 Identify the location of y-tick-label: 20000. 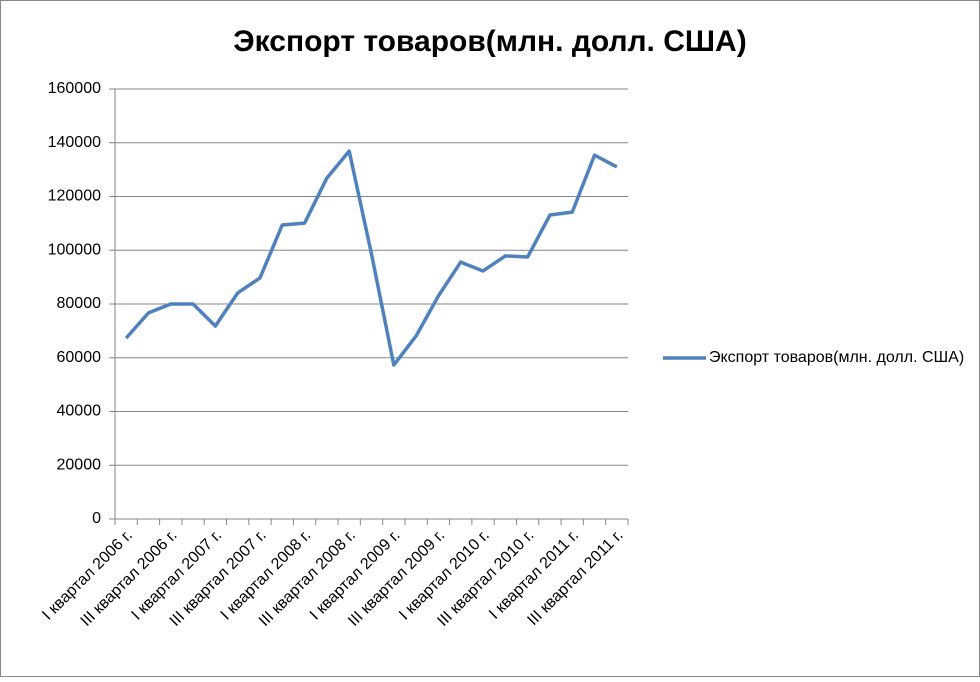
(79, 464).